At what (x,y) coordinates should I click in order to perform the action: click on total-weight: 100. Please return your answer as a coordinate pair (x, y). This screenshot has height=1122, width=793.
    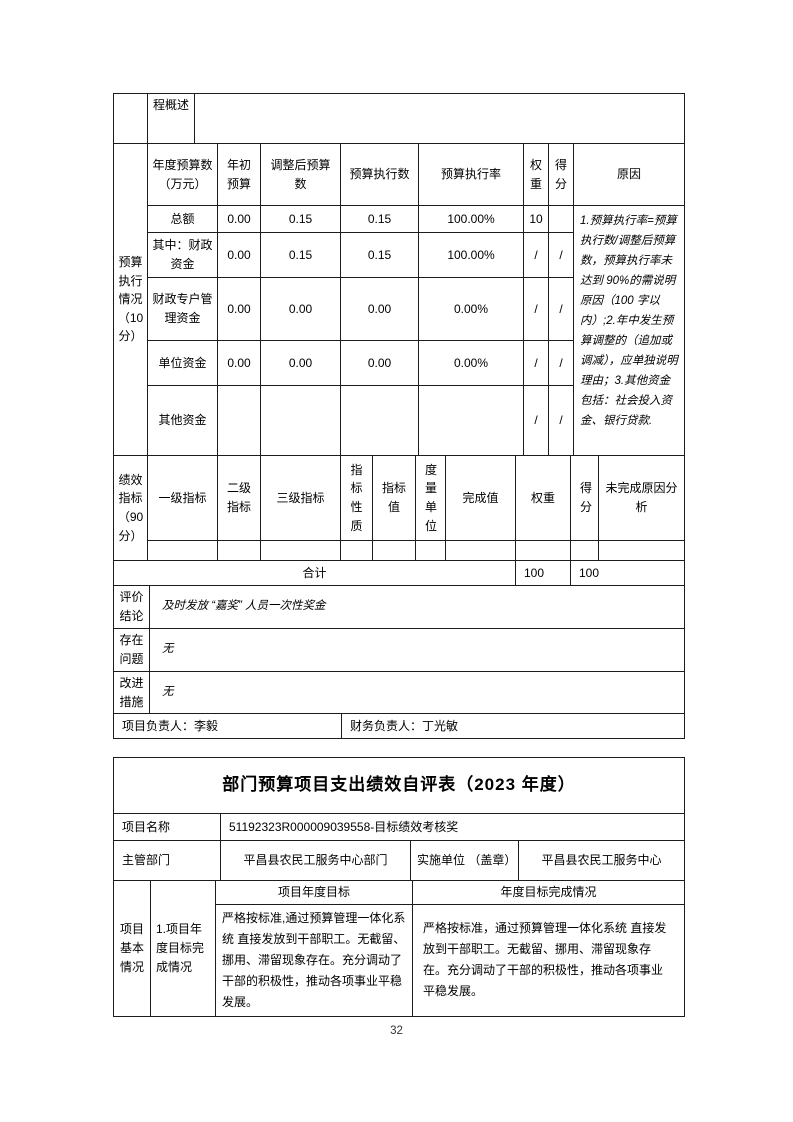
    Looking at the image, I should click on (543, 573).